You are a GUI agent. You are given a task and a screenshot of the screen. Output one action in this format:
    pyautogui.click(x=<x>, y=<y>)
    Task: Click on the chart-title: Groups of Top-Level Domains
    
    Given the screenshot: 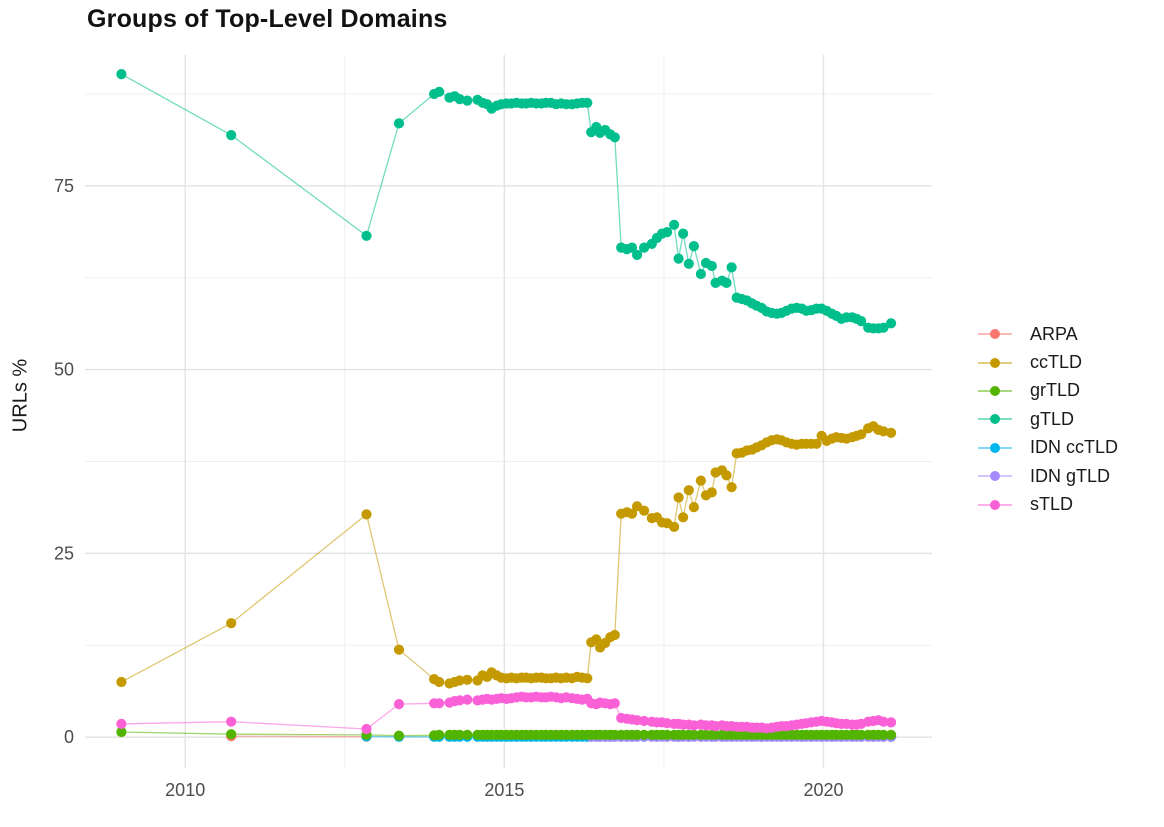 What is the action you would take?
    pyautogui.click(x=267, y=19)
    